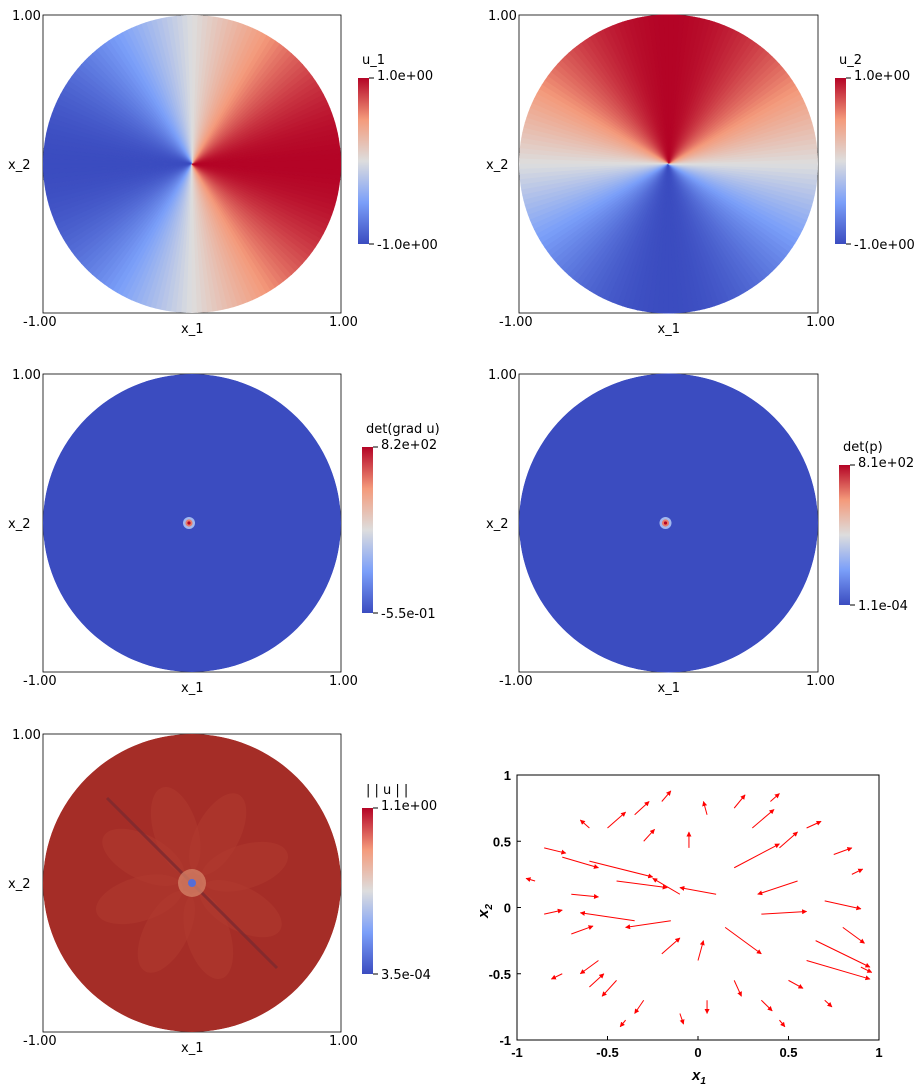  Describe the element at coordinates (850, 60) in the screenshot. I see `colorbar-title: u_2` at that location.